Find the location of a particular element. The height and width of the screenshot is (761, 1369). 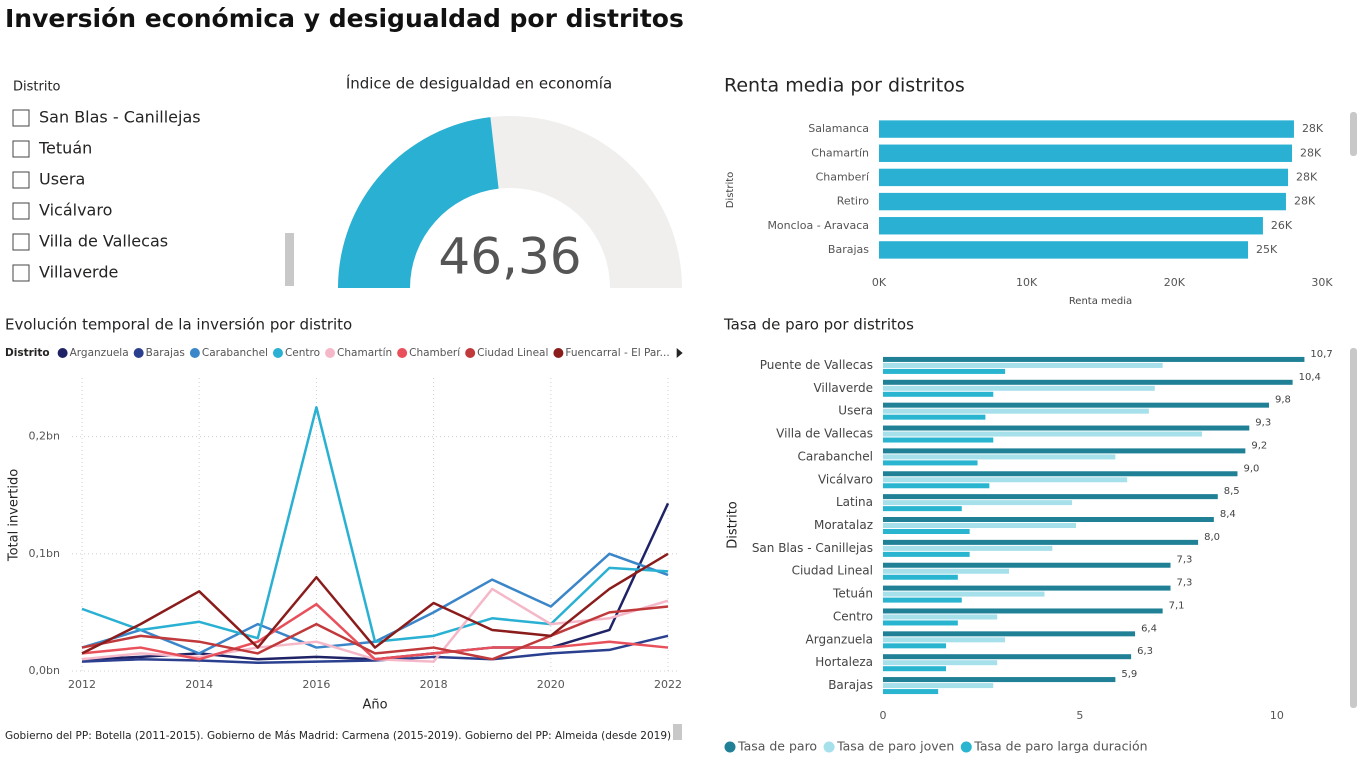

data-label: 9,8 is located at coordinates (1283, 400).